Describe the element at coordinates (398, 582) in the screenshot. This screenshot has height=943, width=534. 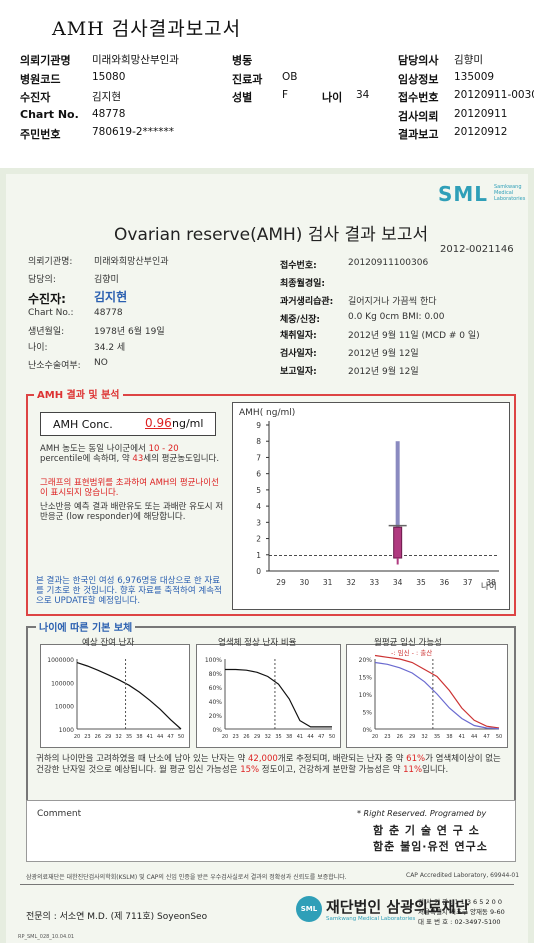
I see `amh-x-tick-label: 34` at that location.